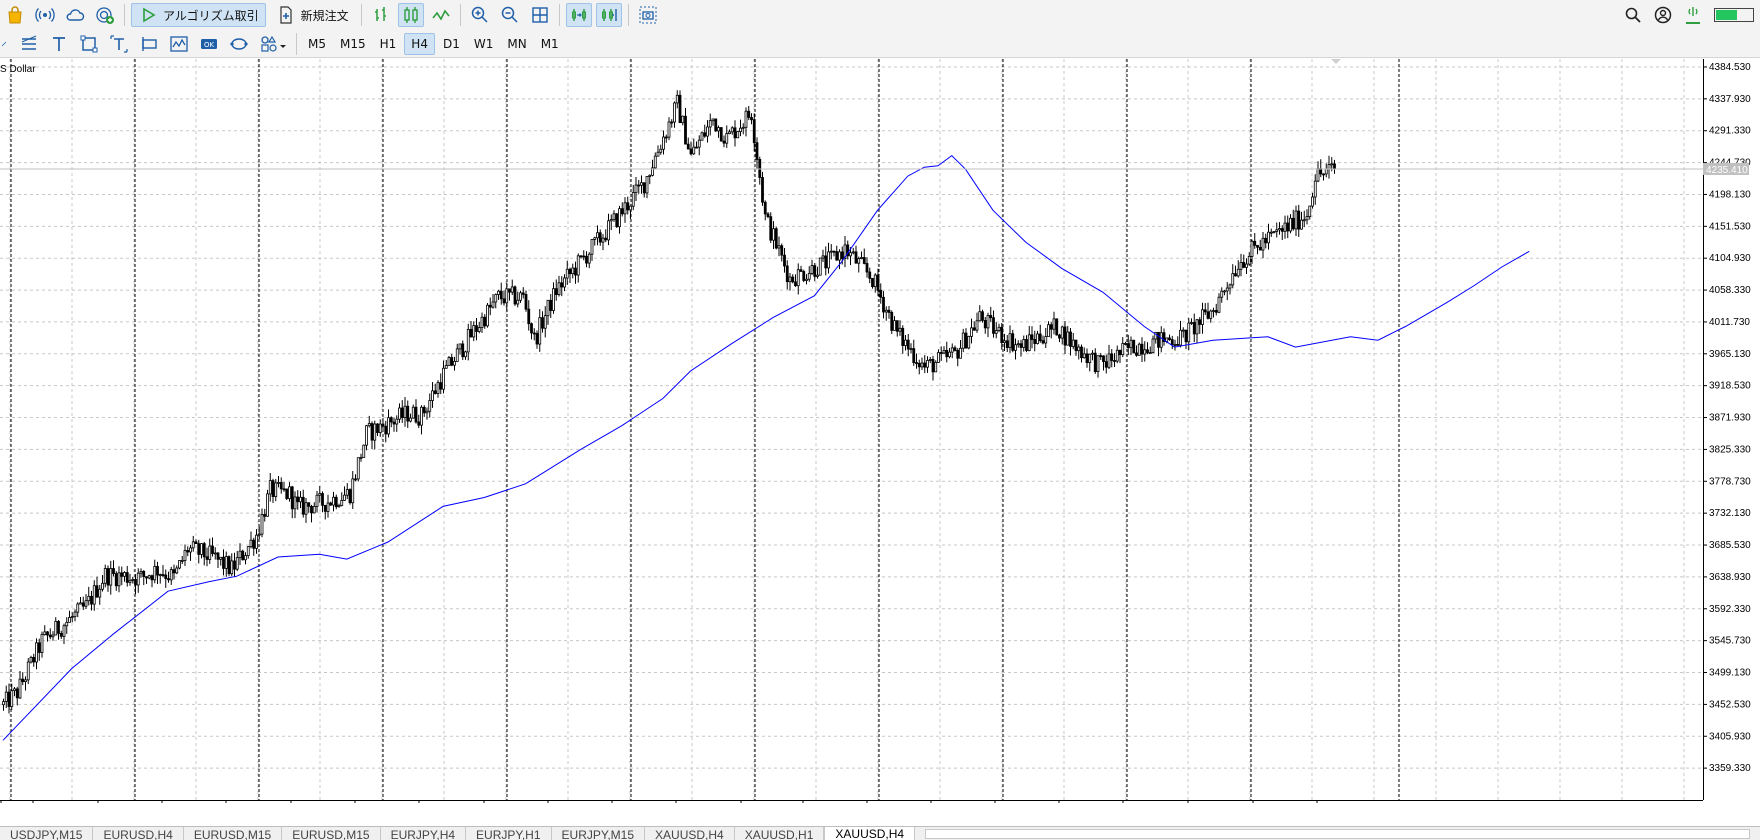 Image resolution: width=1760 pixels, height=840 pixels. What do you see at coordinates (15, 15) in the screenshot?
I see `shopping-bag-icon` at bounding box center [15, 15].